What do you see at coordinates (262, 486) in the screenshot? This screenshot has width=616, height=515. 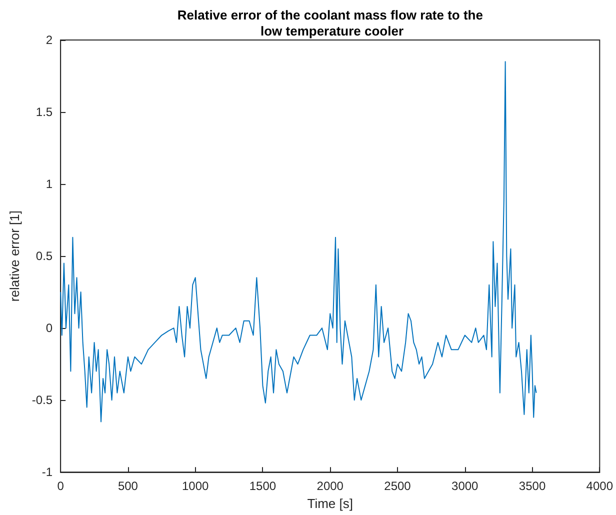 I see `x-tick-label: 1500` at bounding box center [262, 486].